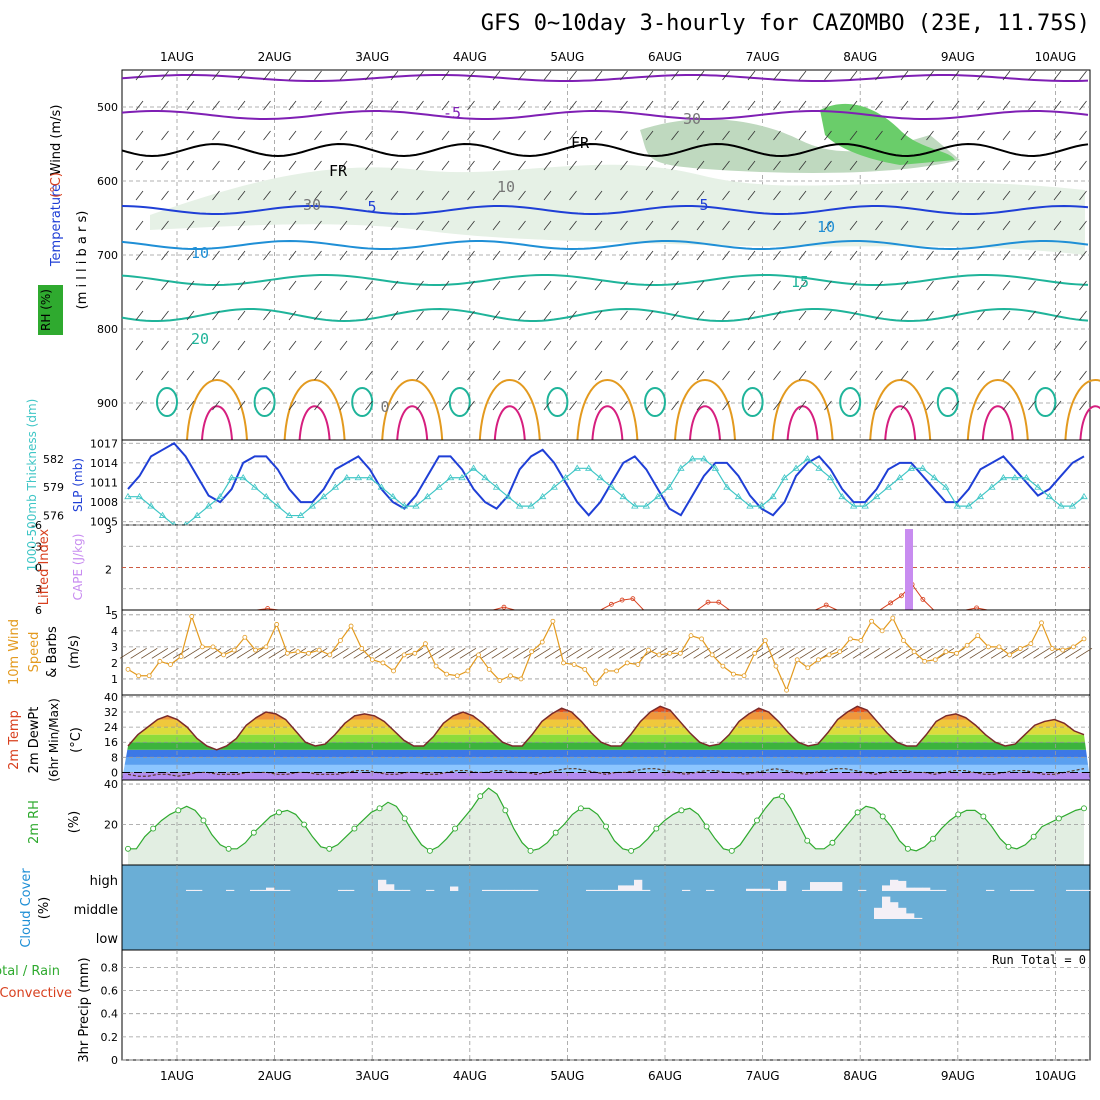 The image size is (1100, 1100). Describe the element at coordinates (84, 1009) in the screenshot. I see `precip-unit-label: 3hr Precip (mm)` at that location.